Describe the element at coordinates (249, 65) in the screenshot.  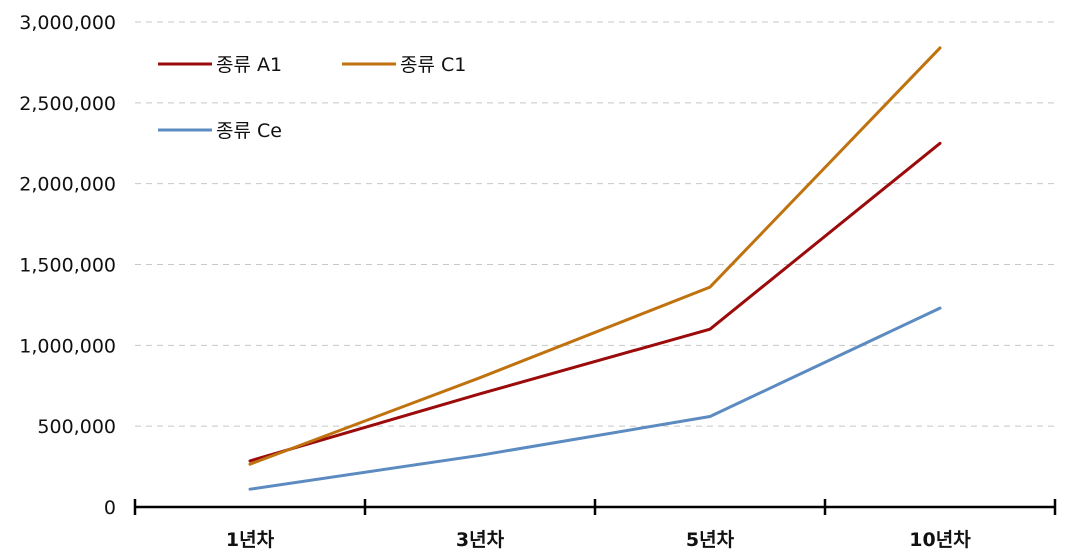
I see `legend-label: 종류 A1` at that location.